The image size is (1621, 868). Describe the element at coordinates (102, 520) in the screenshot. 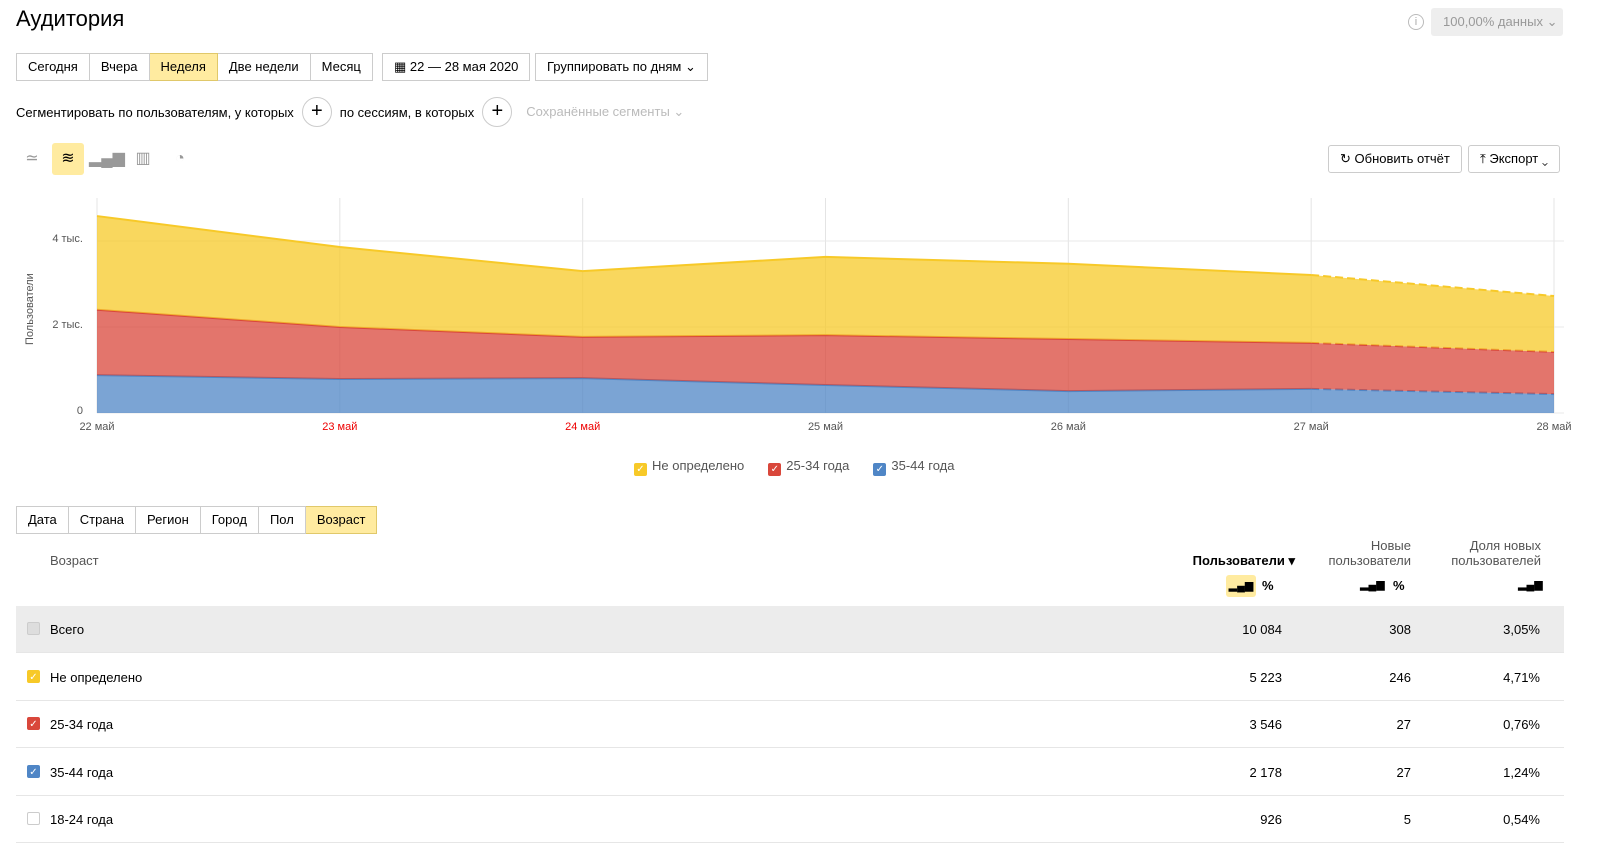

I see `dimension-tab: Страна` at that location.